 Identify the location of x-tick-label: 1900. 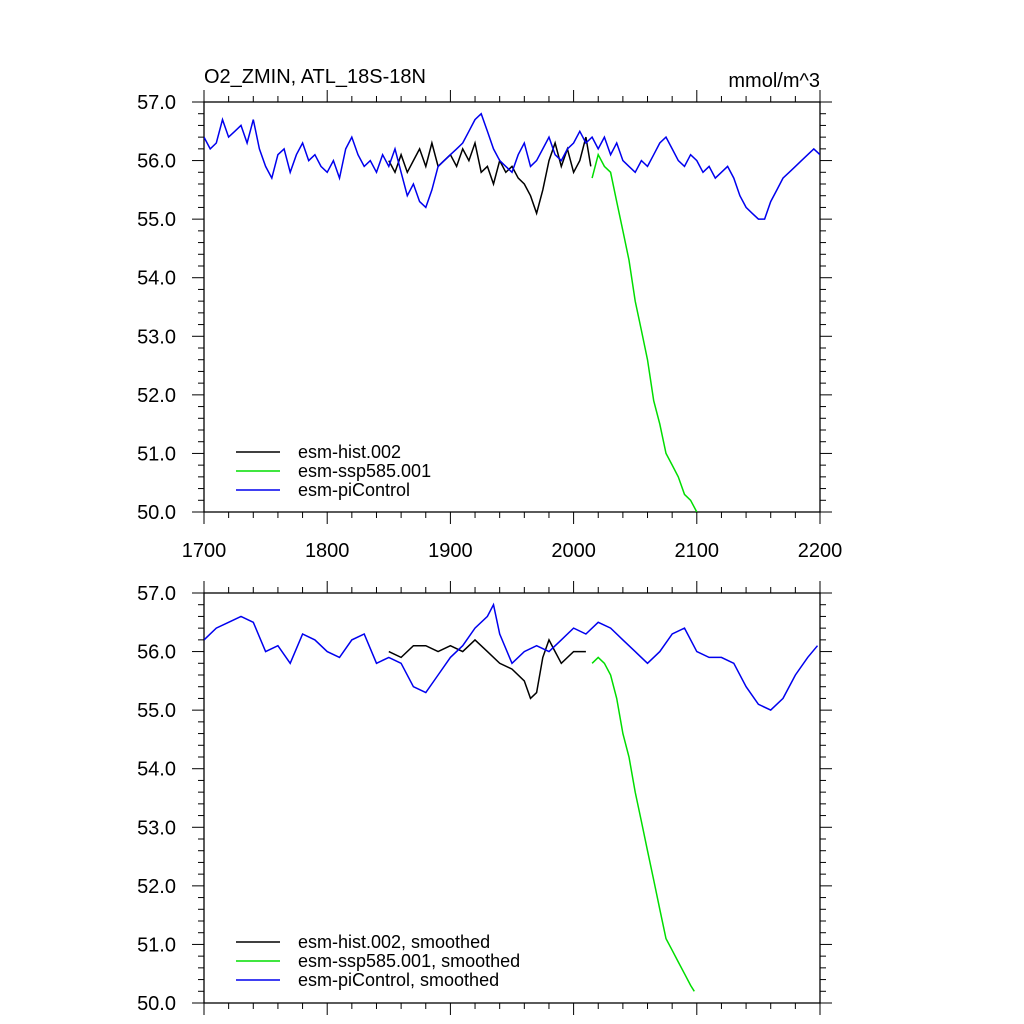
(450, 551).